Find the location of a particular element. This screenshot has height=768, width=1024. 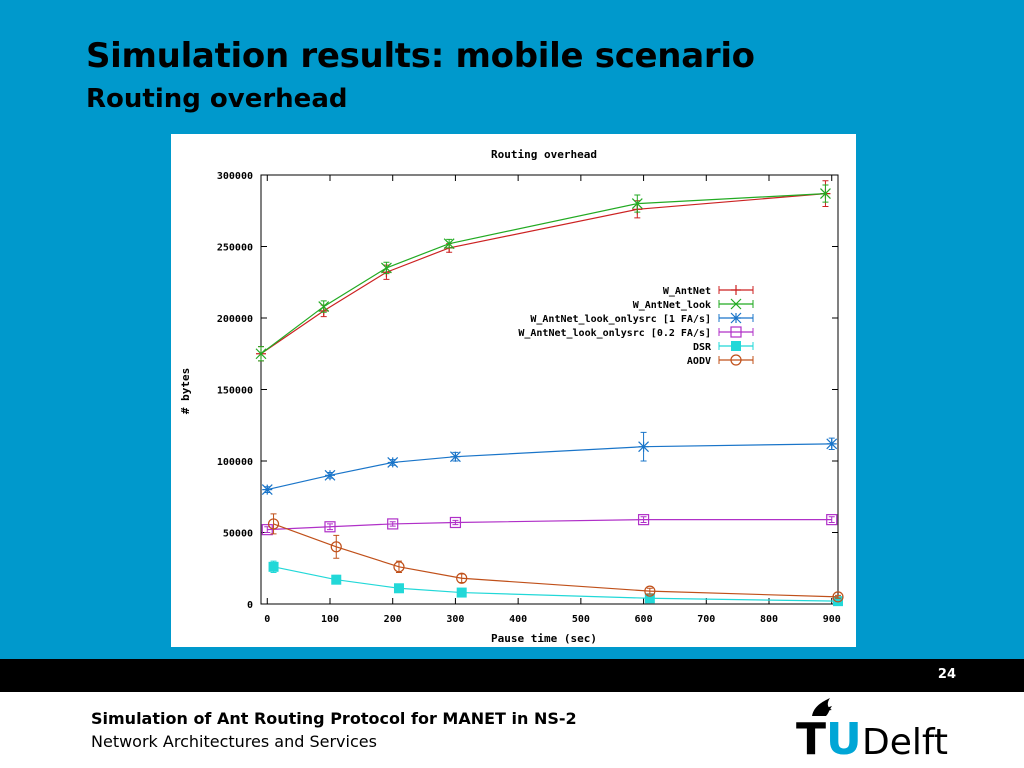

x-tick-label: 700 is located at coordinates (706, 619).